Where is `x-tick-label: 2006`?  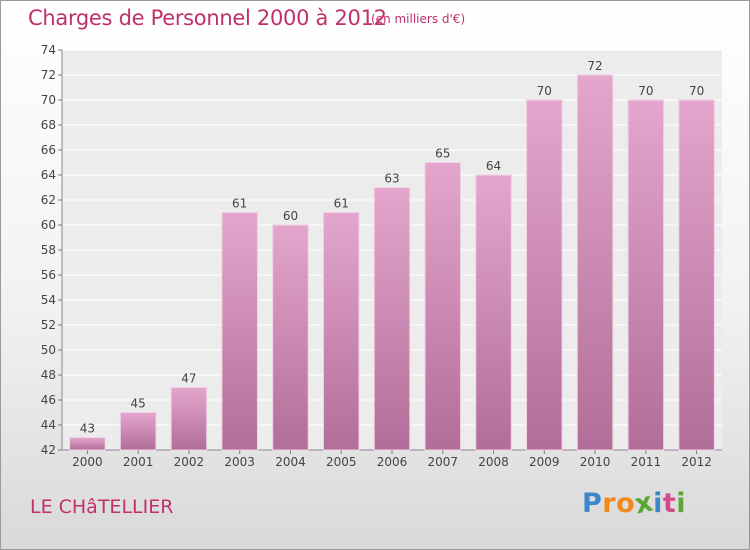
x-tick-label: 2006 is located at coordinates (392, 462).